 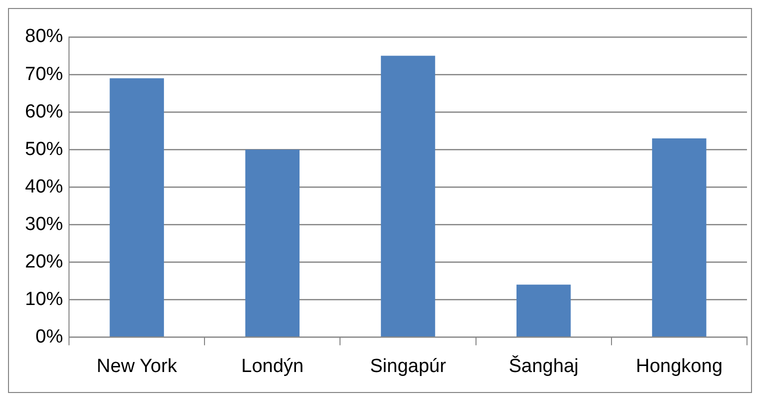 I want to click on y-tick-label: 50%, so click(x=44, y=149).